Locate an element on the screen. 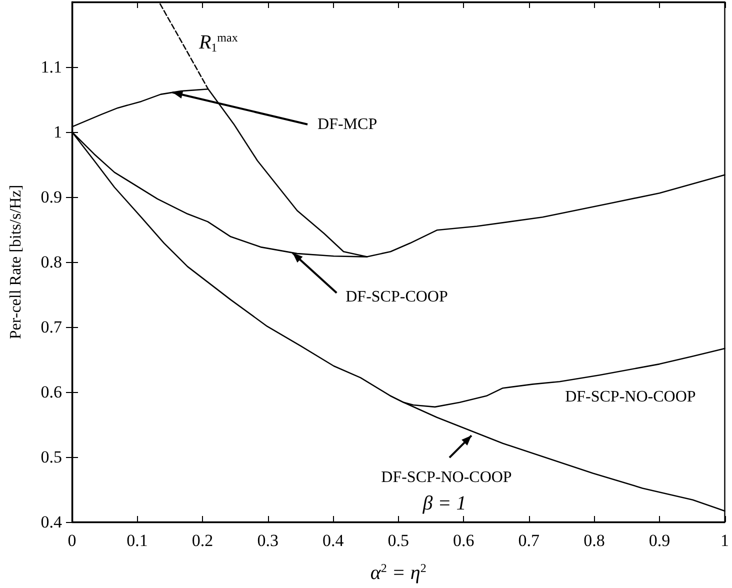 This screenshot has height=588, width=732. x-tick-label: 0.7 is located at coordinates (529, 540).